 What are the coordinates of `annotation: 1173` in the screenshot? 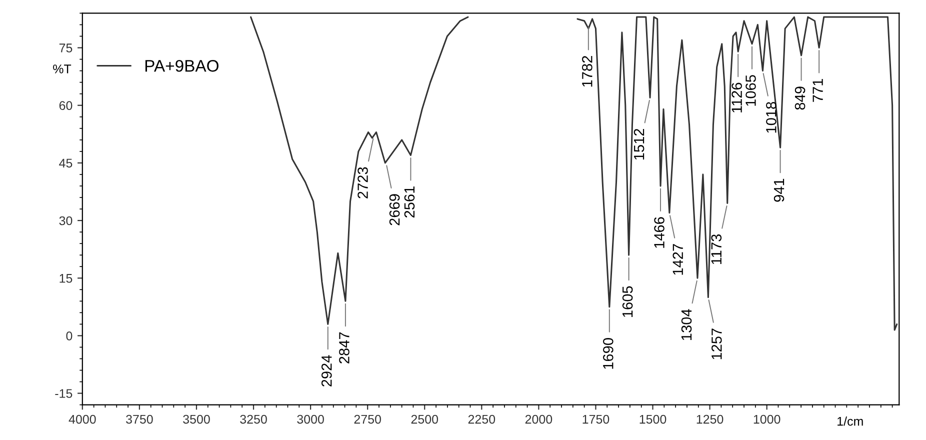 It's located at (716, 249).